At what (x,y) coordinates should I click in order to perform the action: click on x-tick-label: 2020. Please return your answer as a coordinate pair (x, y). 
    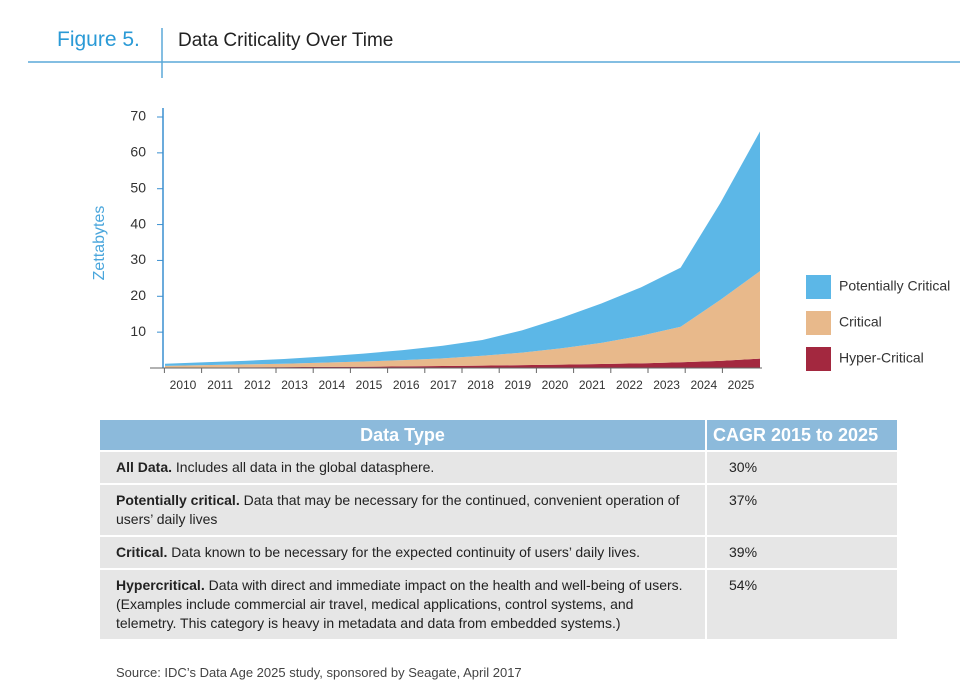
    Looking at the image, I should click on (555, 385).